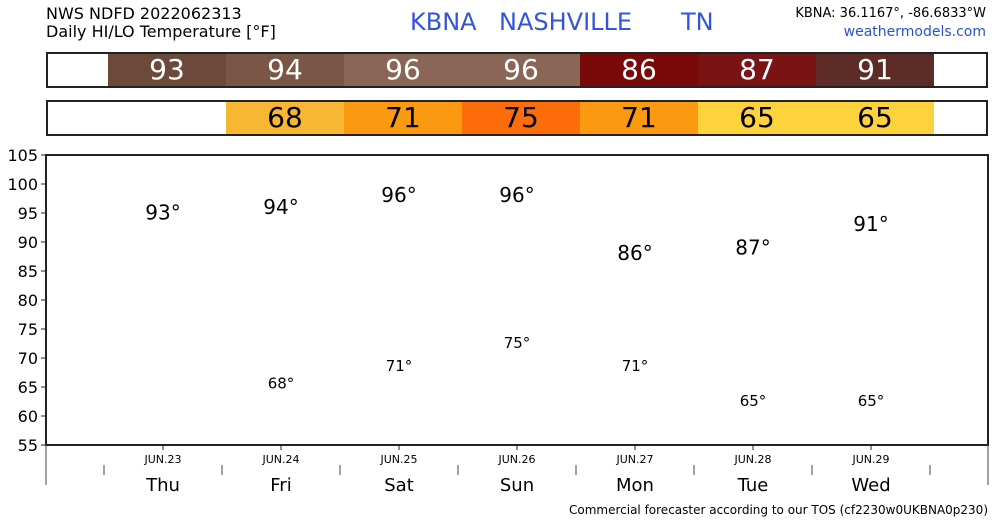  What do you see at coordinates (285, 118) in the screenshot?
I see `low-temp-cell: 68` at bounding box center [285, 118].